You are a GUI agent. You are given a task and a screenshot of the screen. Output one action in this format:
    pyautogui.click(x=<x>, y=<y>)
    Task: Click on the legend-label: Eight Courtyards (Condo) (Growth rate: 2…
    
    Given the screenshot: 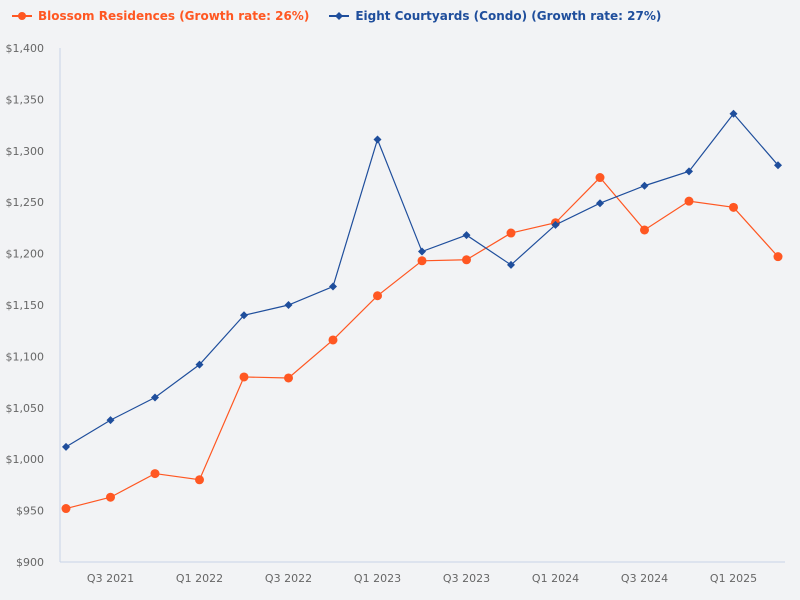 What is the action you would take?
    pyautogui.click(x=508, y=16)
    